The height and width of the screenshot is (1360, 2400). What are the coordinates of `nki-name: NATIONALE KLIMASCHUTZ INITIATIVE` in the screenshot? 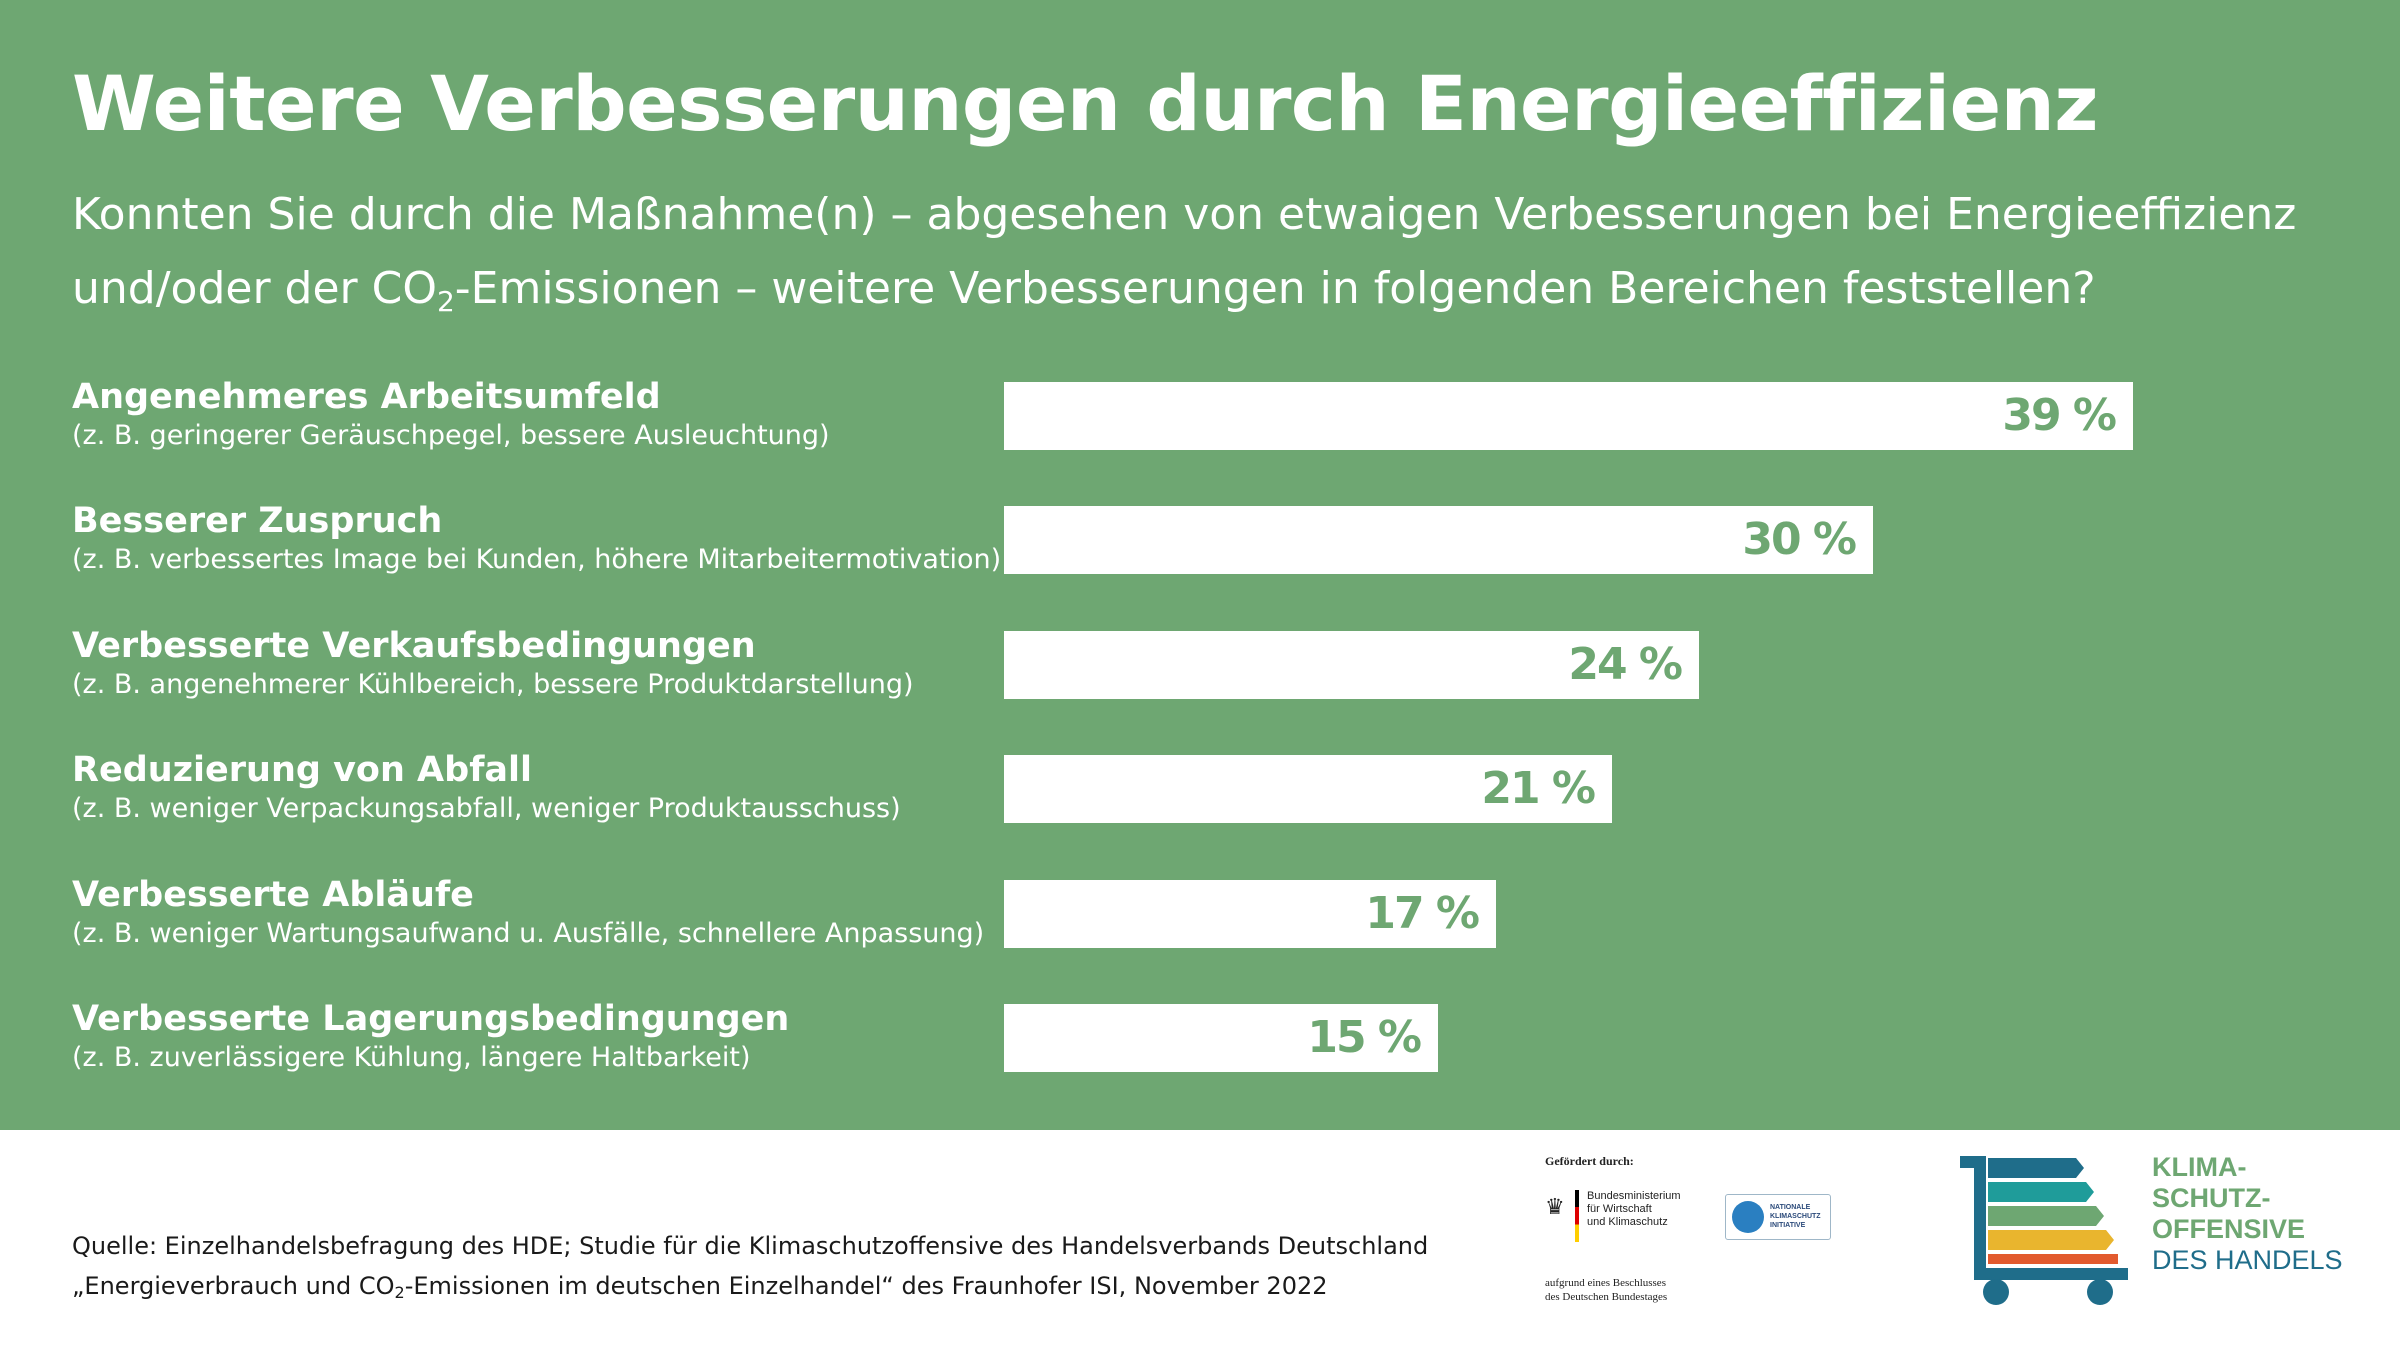 It's located at (1795, 1216).